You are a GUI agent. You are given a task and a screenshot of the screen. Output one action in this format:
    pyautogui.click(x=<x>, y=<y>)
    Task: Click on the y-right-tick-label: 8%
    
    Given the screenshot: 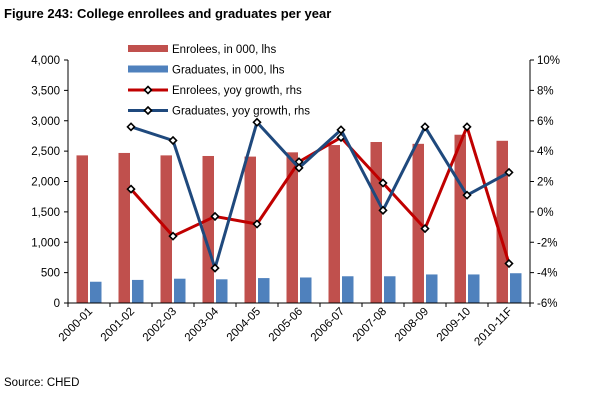 What is the action you would take?
    pyautogui.click(x=545, y=91)
    